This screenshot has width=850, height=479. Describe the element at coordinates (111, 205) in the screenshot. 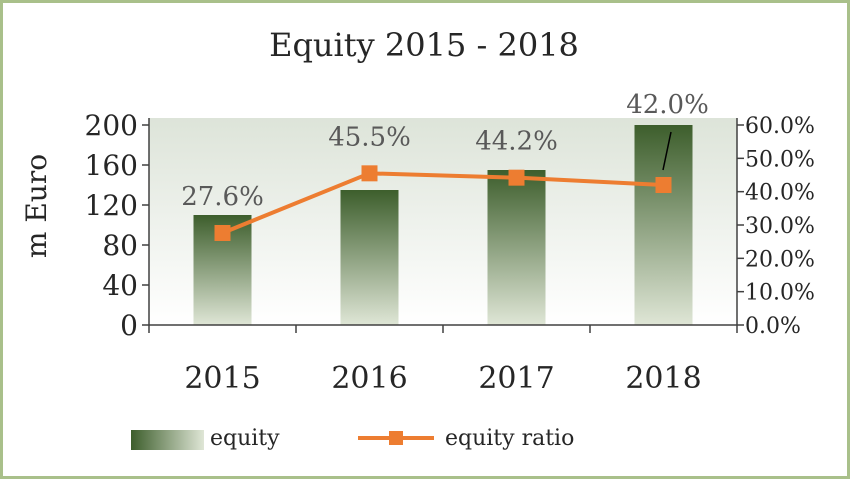

I see `left-tick-label: 120` at that location.